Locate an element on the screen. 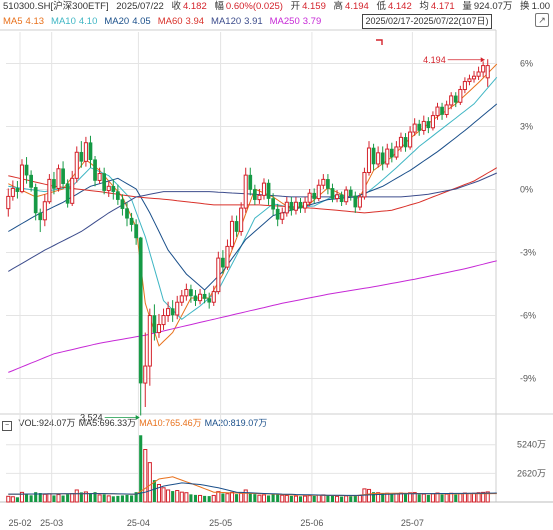  volume-legend-item: MA10:765.46万 is located at coordinates (170, 423).